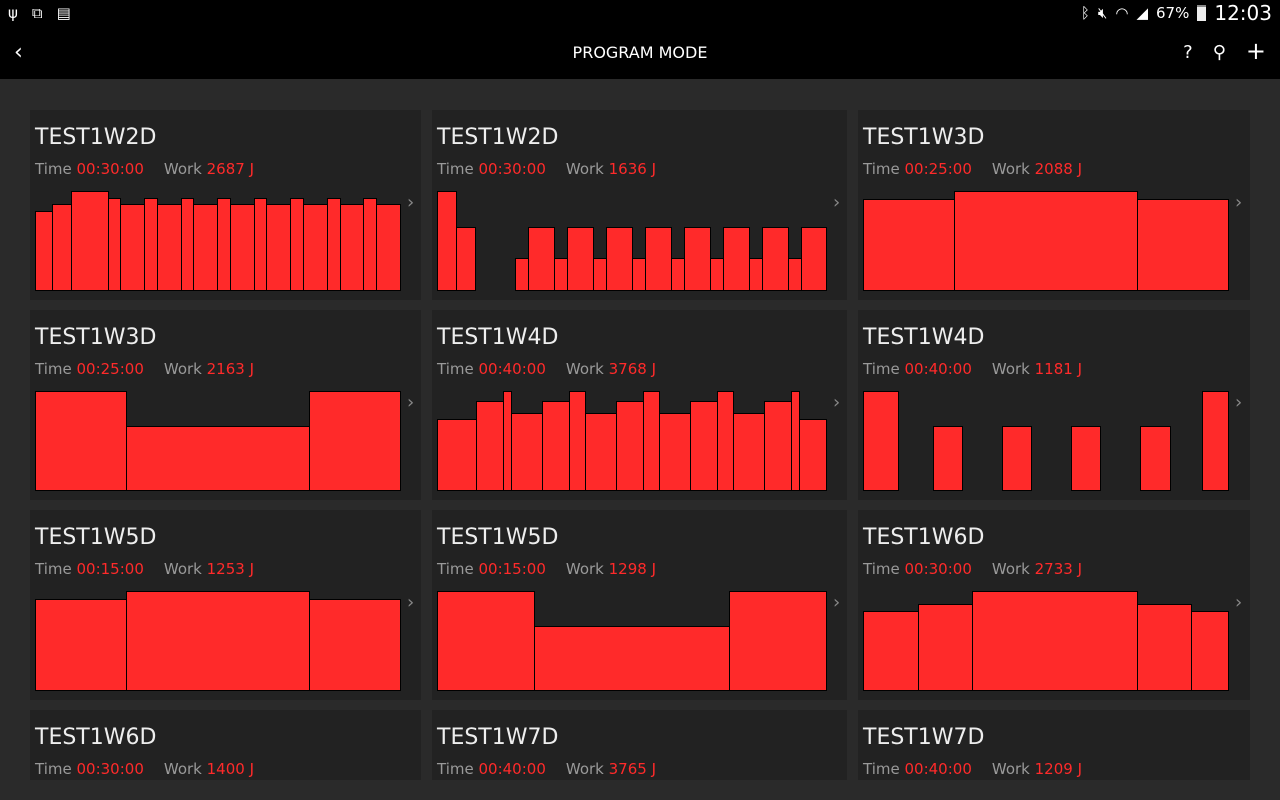  Describe the element at coordinates (1243, 13) in the screenshot. I see `clock: 12:03` at that location.